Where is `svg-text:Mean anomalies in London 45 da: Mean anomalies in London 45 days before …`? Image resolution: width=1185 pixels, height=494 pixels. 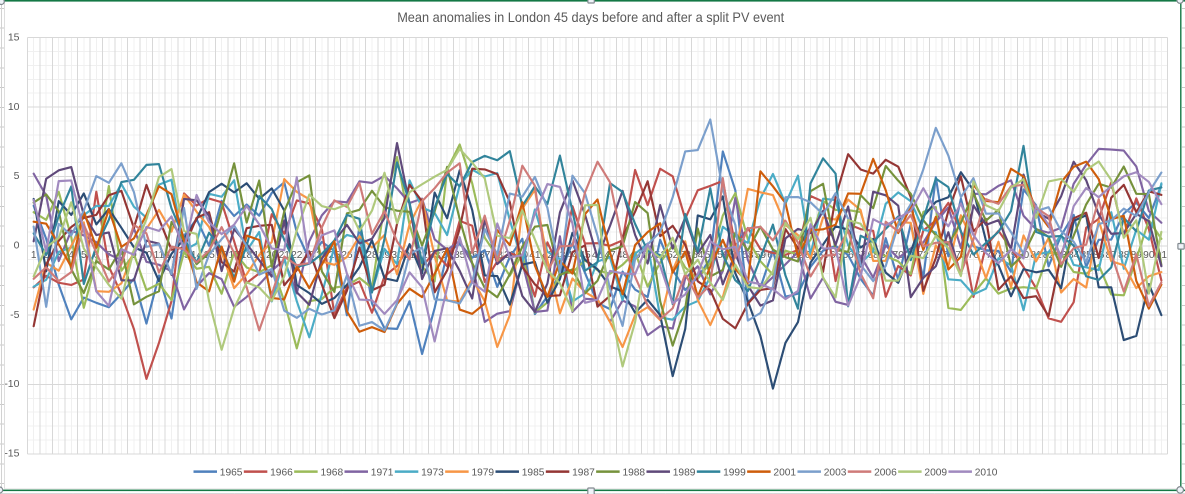
svg-text:Mean anomalies in London 45 da: Mean anomalies in London 45 days before … is located at coordinates (590, 17).